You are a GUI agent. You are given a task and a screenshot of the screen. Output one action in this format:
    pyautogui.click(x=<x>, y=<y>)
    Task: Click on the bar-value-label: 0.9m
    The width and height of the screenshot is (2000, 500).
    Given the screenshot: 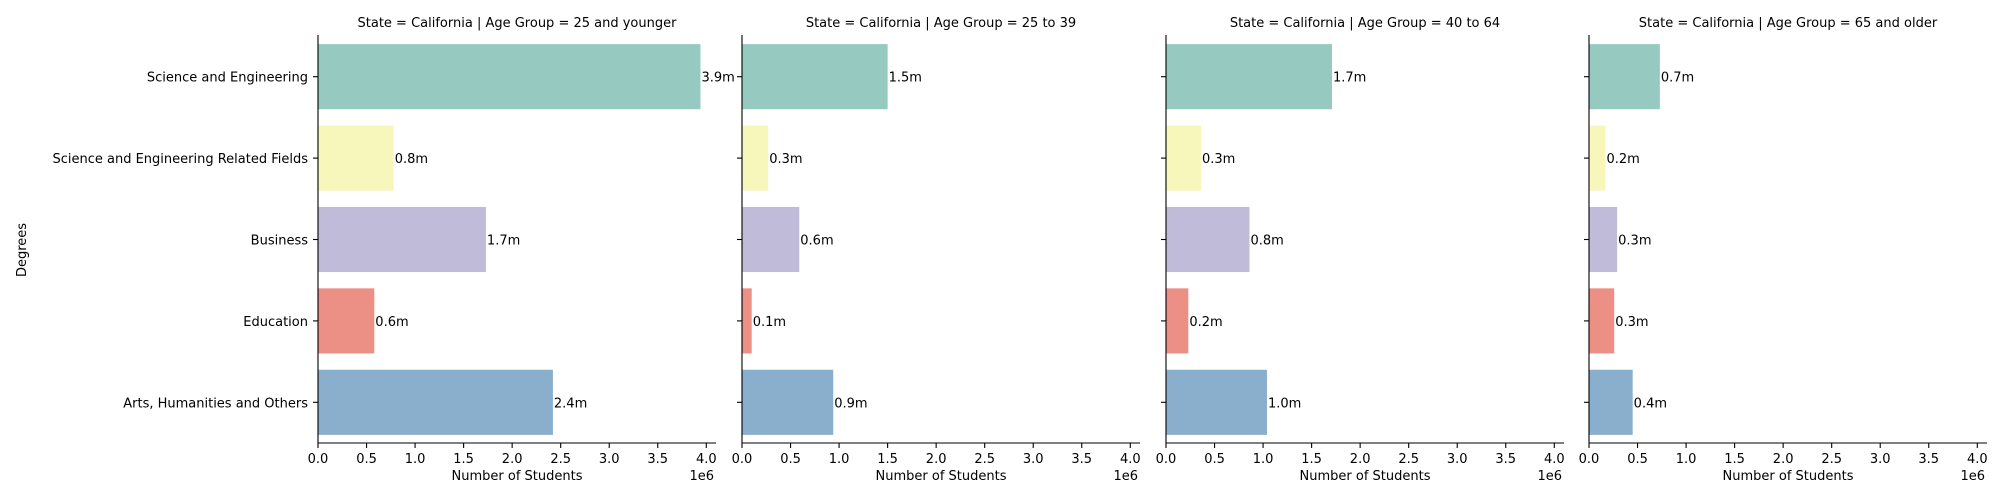 What is the action you would take?
    pyautogui.click(x=850, y=403)
    